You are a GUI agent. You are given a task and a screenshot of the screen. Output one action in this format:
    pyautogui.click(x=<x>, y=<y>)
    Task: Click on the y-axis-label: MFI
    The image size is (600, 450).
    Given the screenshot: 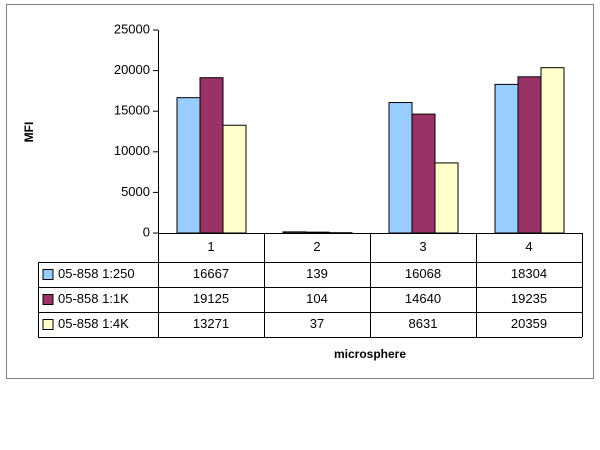 What is the action you would take?
    pyautogui.click(x=29, y=132)
    